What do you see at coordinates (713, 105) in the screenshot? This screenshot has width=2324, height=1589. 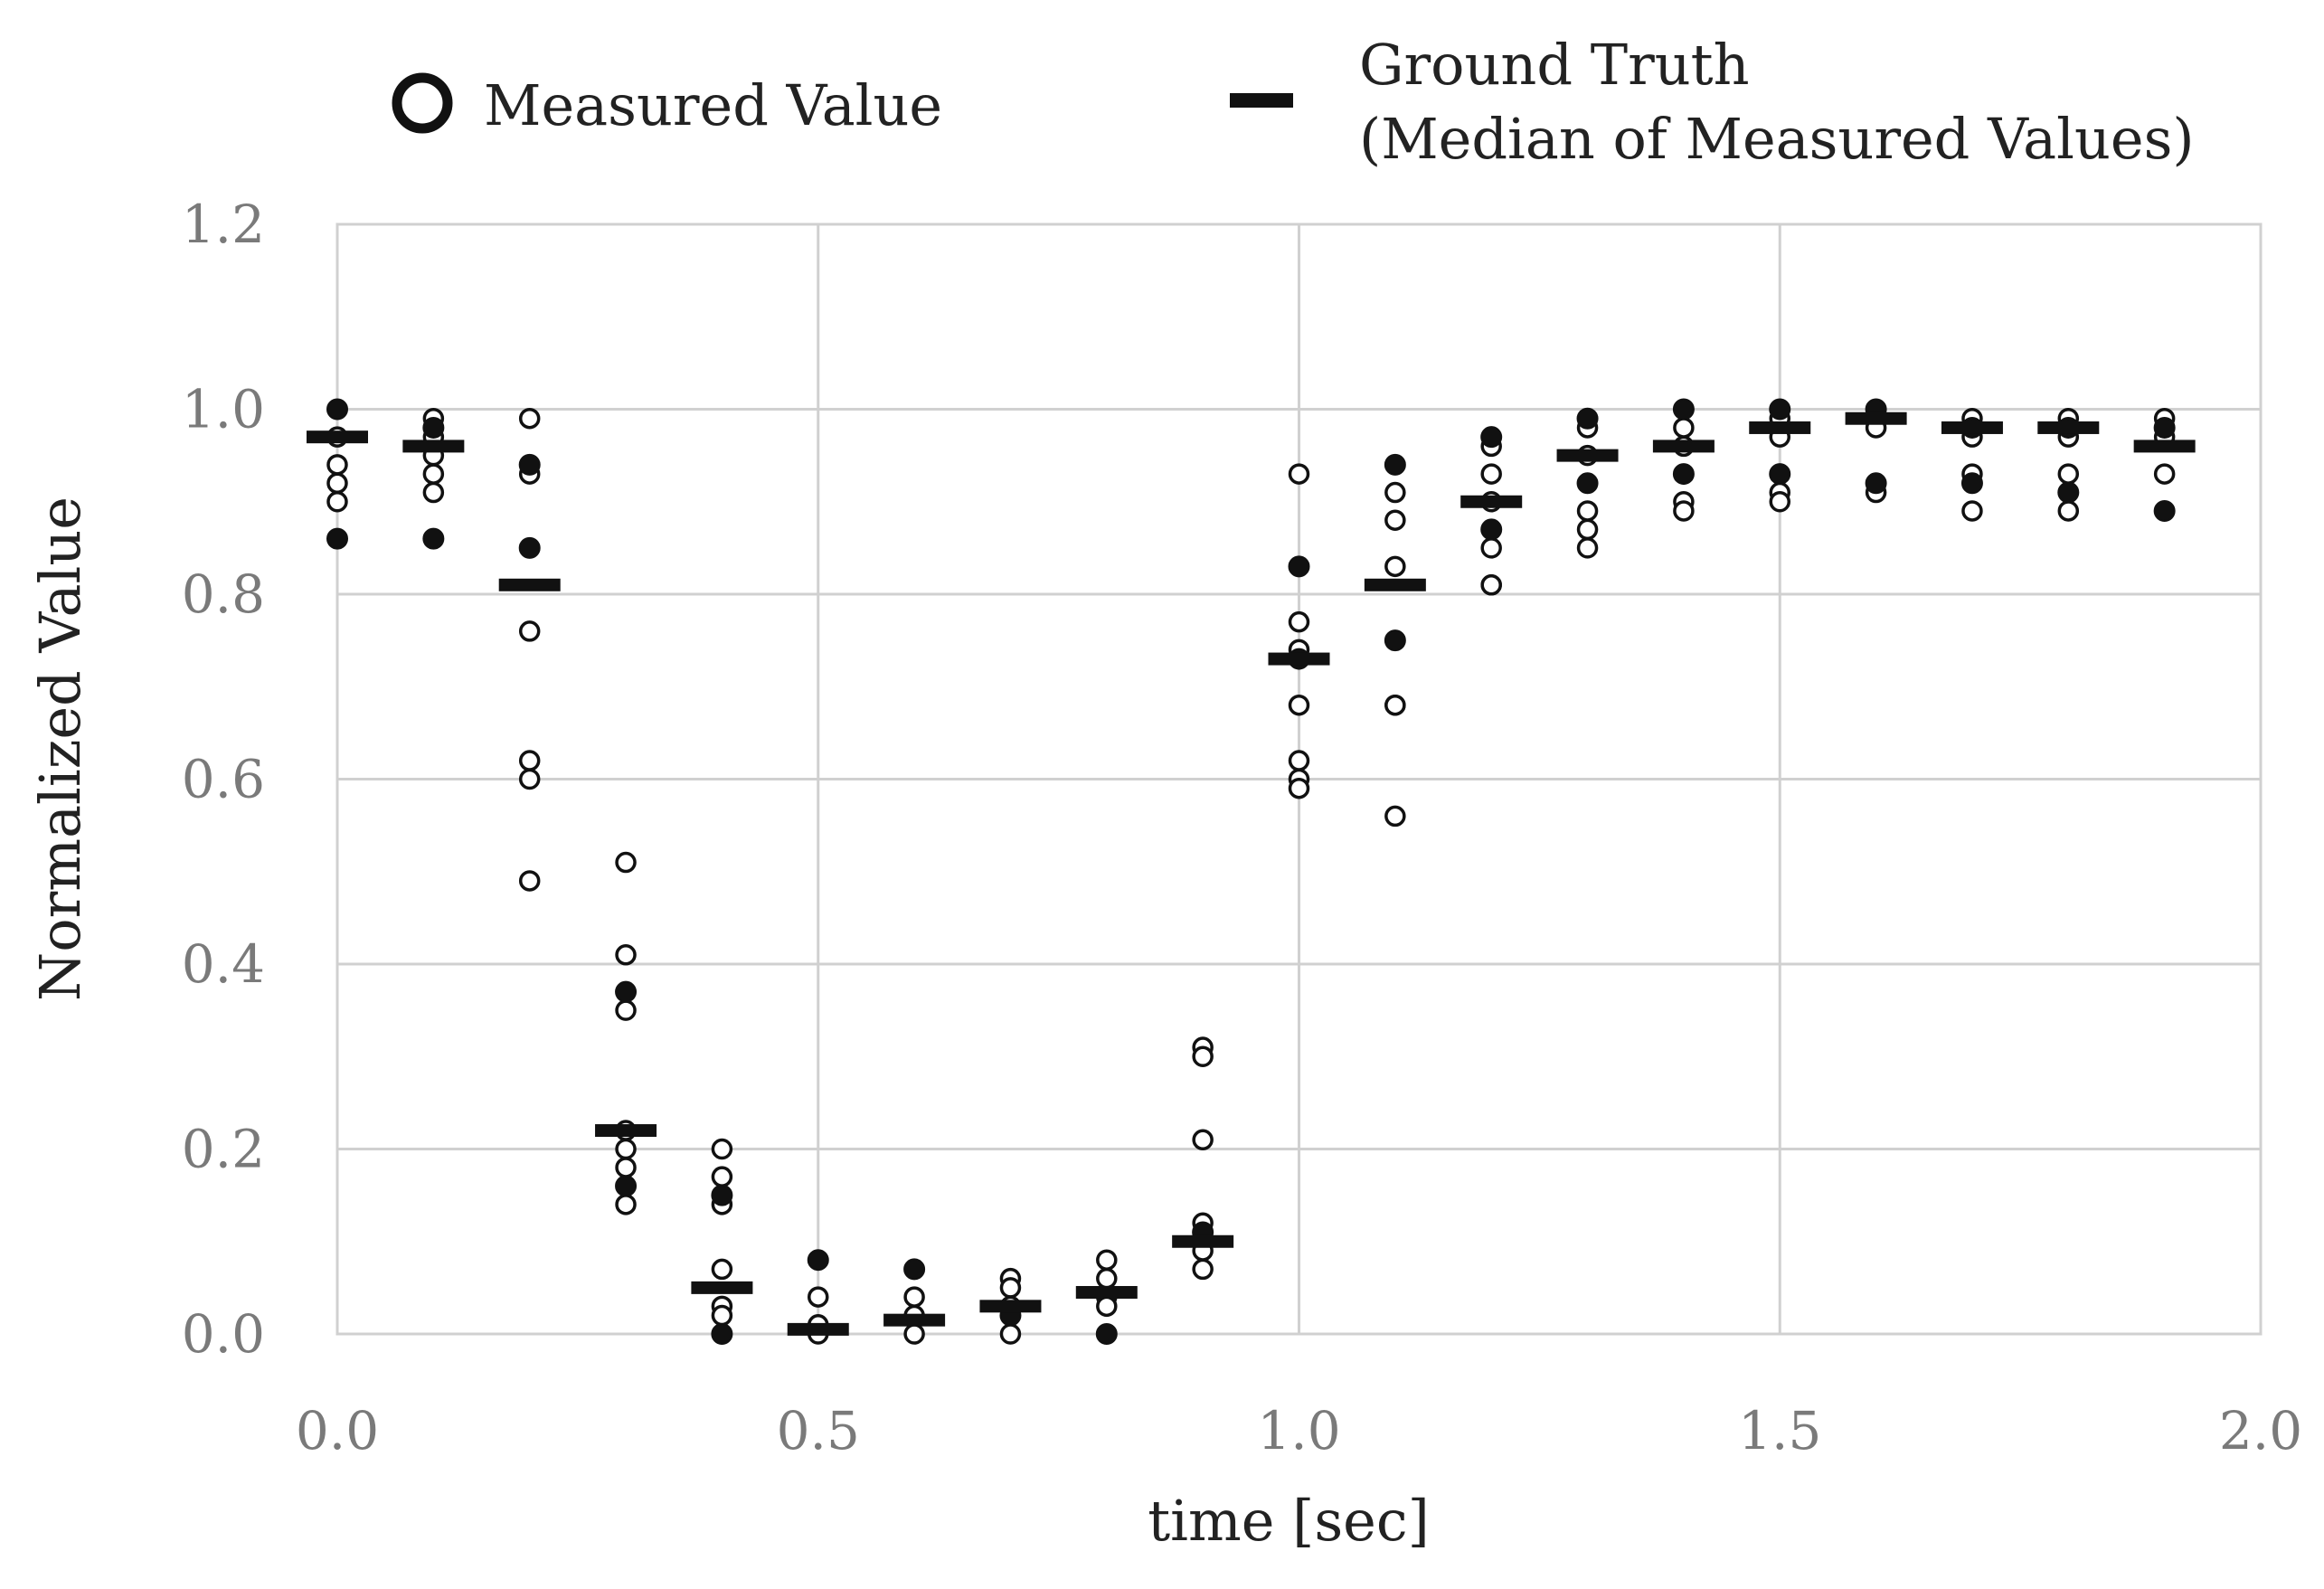 I see `legend-measured-label: Measured Value` at bounding box center [713, 105].